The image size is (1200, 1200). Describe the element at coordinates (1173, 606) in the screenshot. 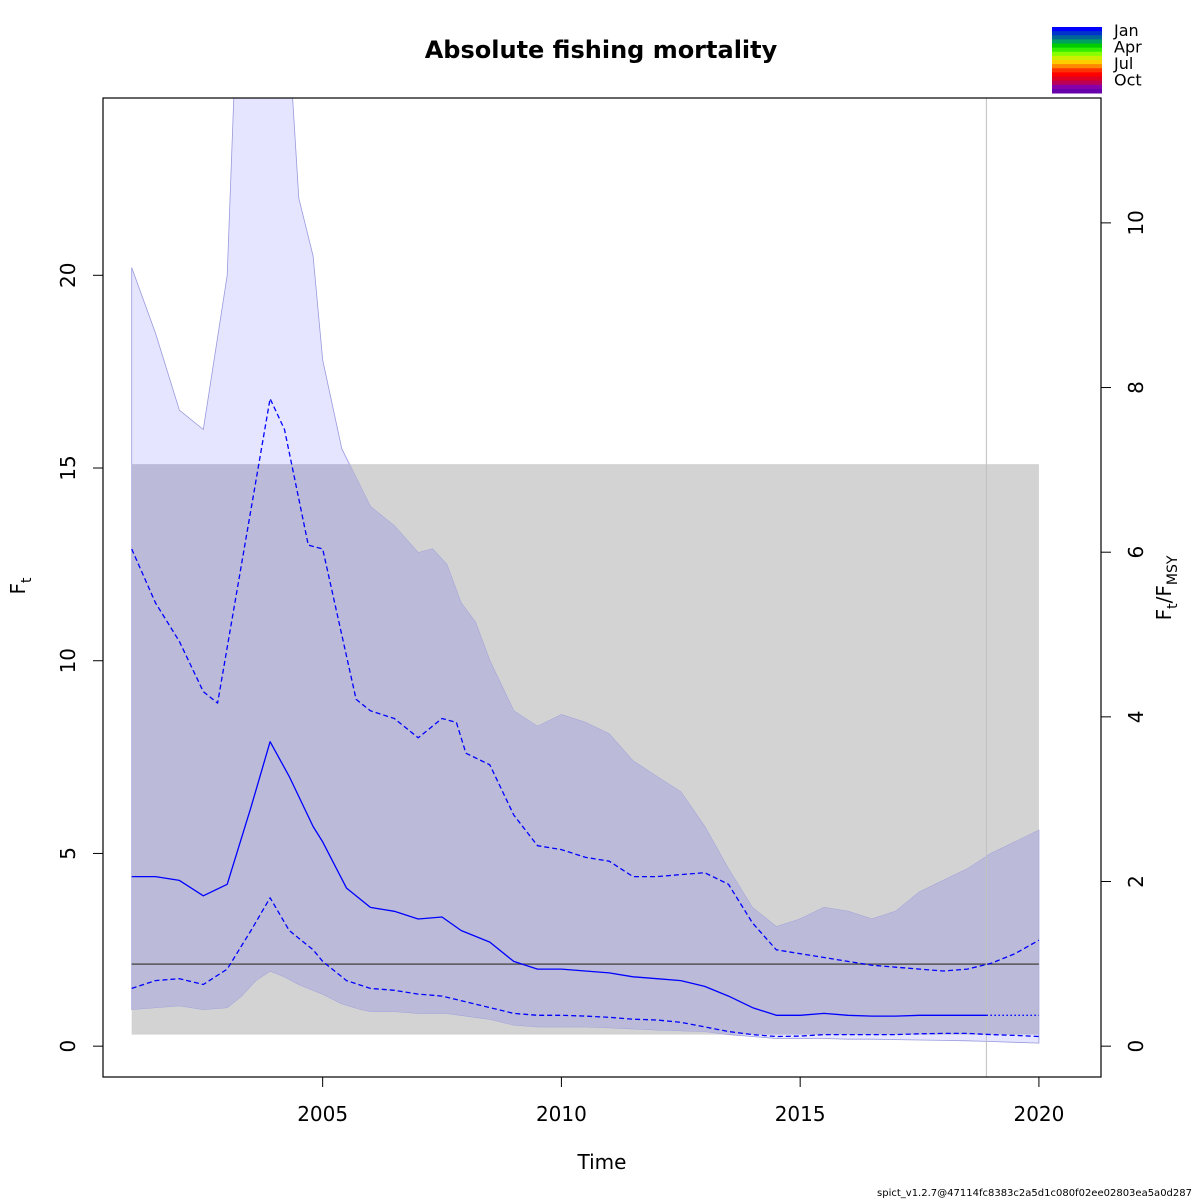

I see `y2-label-sub1: t` at that location.